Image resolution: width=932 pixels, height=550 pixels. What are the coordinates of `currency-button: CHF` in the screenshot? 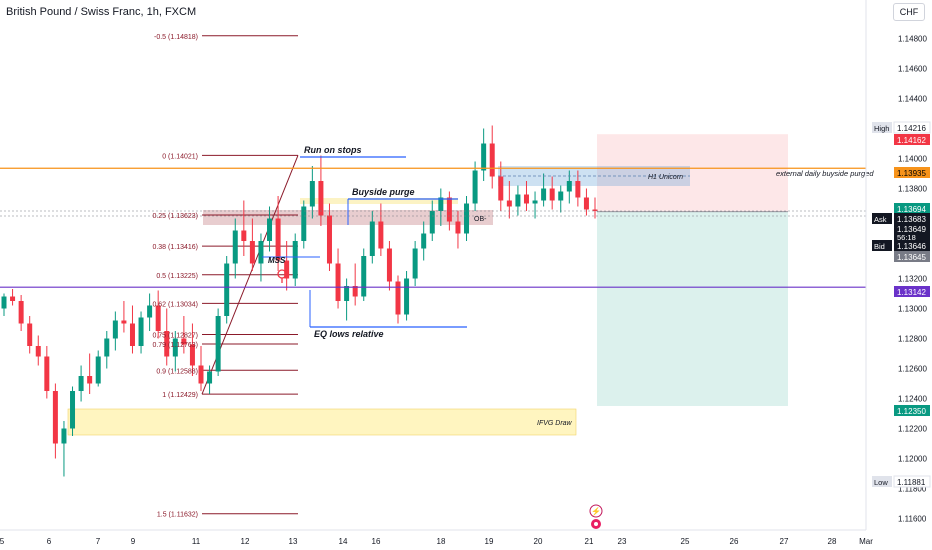 It's located at (909, 12).